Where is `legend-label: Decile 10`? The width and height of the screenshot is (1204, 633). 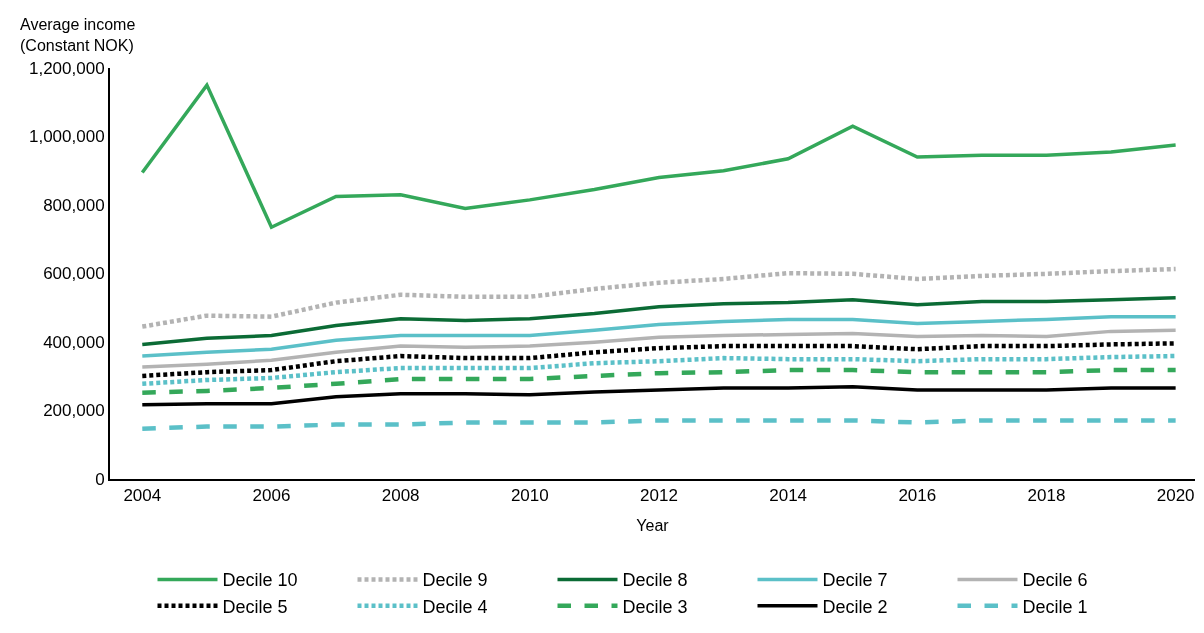 legend-label: Decile 10 is located at coordinates (260, 580).